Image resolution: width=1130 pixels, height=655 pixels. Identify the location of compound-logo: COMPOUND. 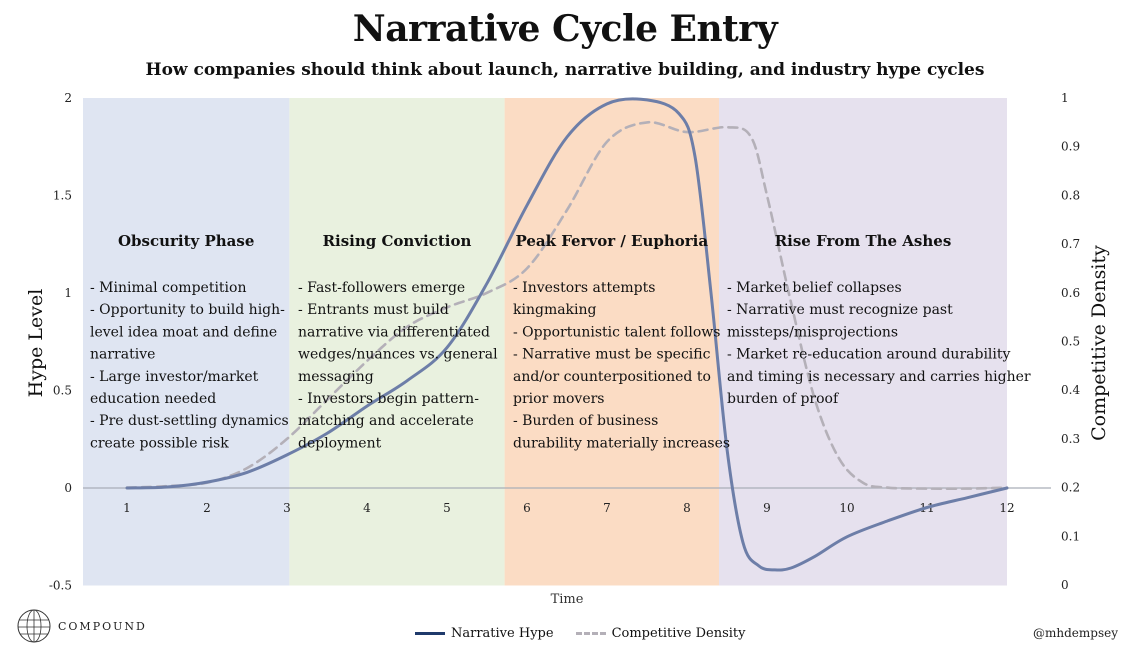
(81, 626).